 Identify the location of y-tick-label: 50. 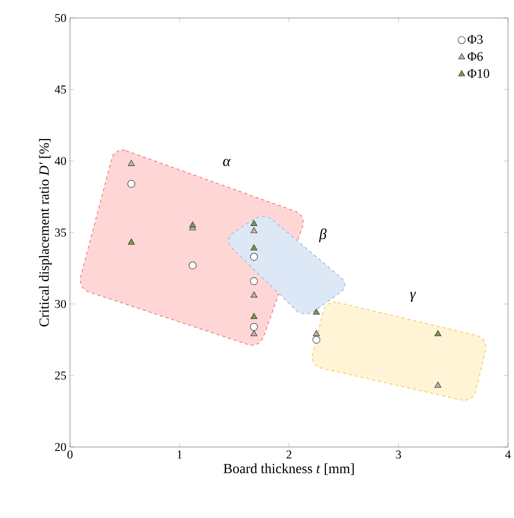
(60, 18).